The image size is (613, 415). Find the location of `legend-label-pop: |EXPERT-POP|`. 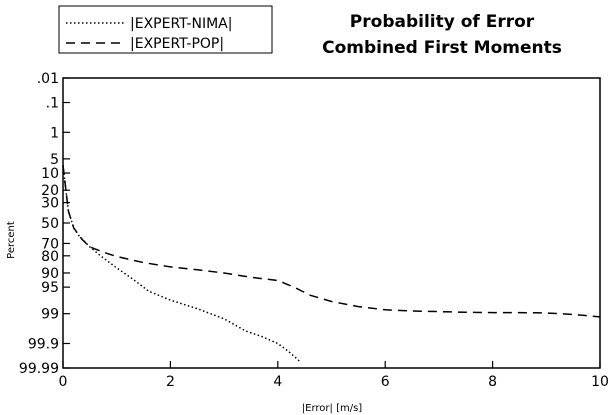

legend-label-pop: |EXPERT-POP| is located at coordinates (177, 44).